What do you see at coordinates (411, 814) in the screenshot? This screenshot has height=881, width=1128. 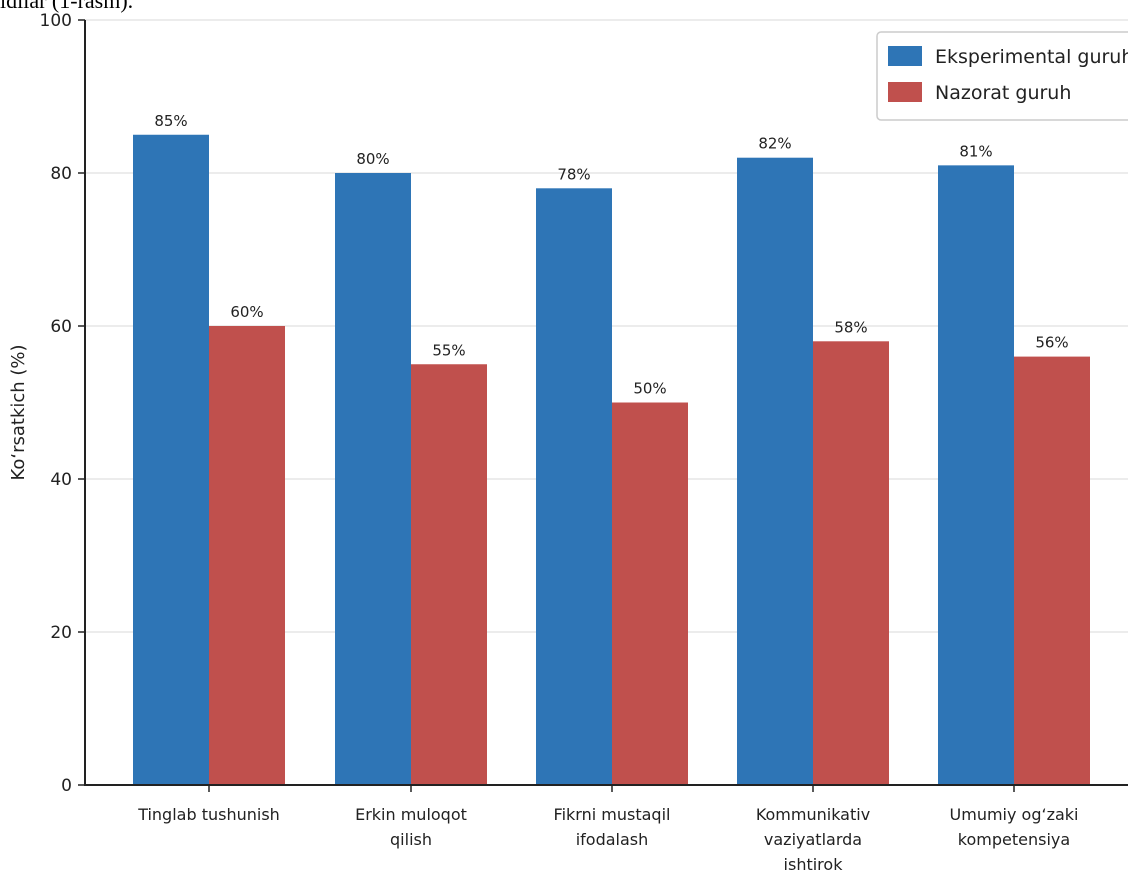 I see `category-label: Erkin muloqot` at bounding box center [411, 814].